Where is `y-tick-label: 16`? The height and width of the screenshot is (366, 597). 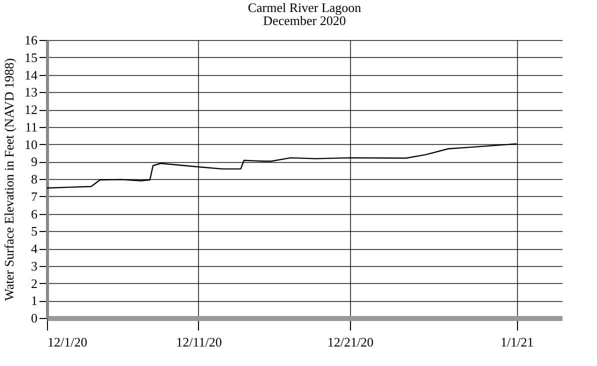
y-tick-label: 16 is located at coordinates (31, 40).